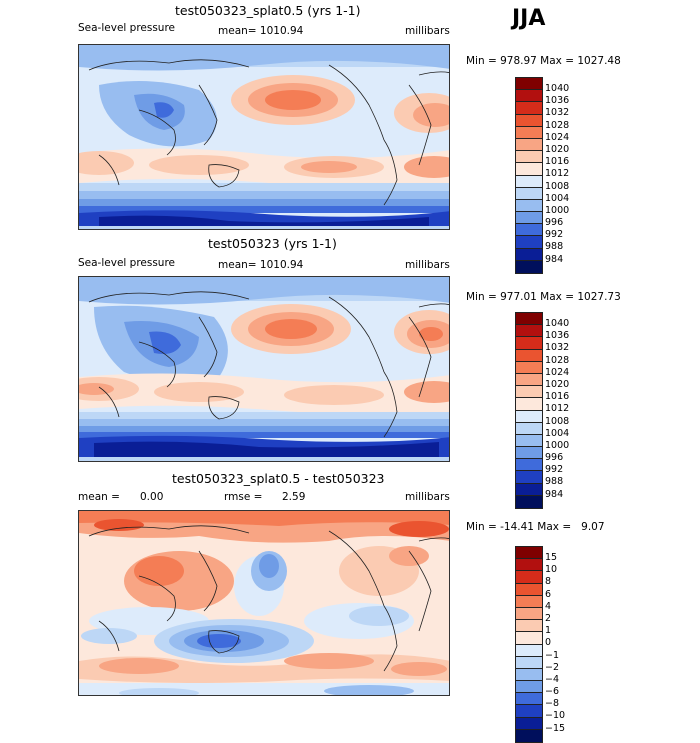 This screenshot has width=700, height=743. What do you see at coordinates (427, 497) in the screenshot?
I see `panel3-units-label: millibars` at bounding box center [427, 497].